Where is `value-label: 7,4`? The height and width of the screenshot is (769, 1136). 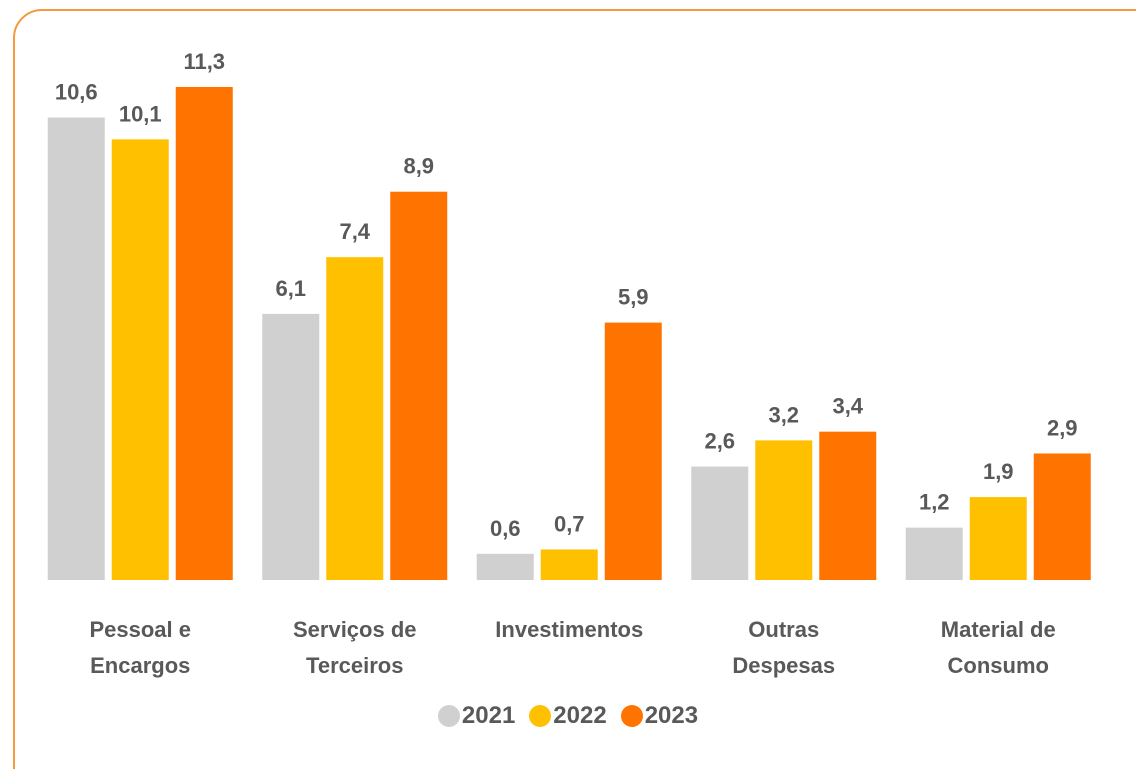
value-label: 7,4 is located at coordinates (354, 231).